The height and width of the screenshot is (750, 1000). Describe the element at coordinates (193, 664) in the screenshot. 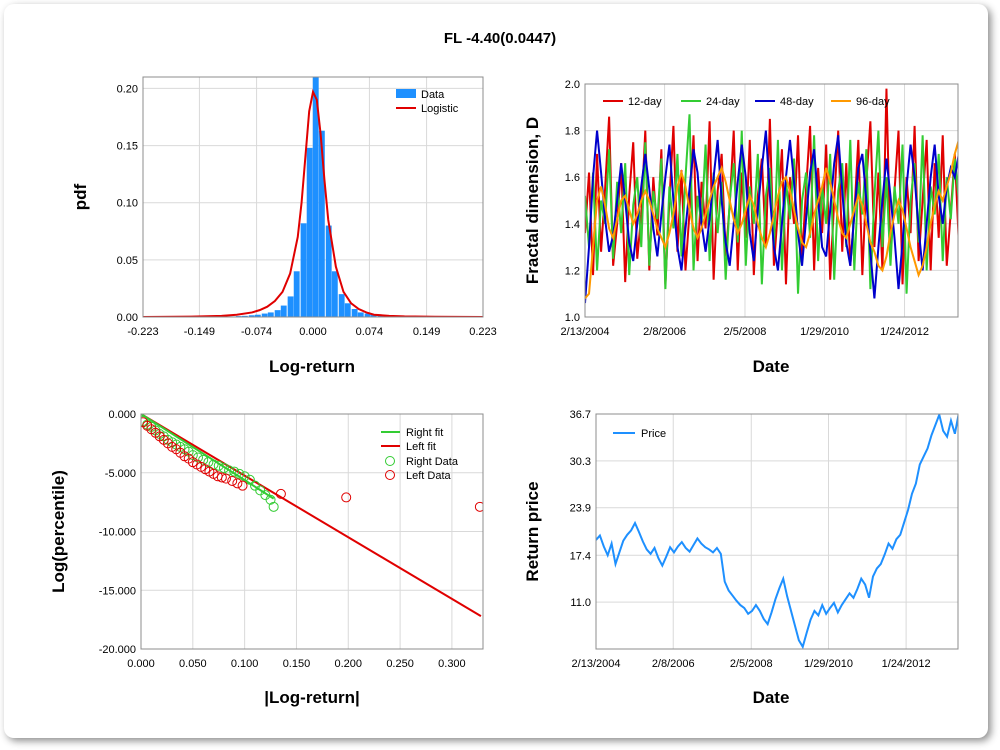

I see `x-tick-label: 0.050` at that location.